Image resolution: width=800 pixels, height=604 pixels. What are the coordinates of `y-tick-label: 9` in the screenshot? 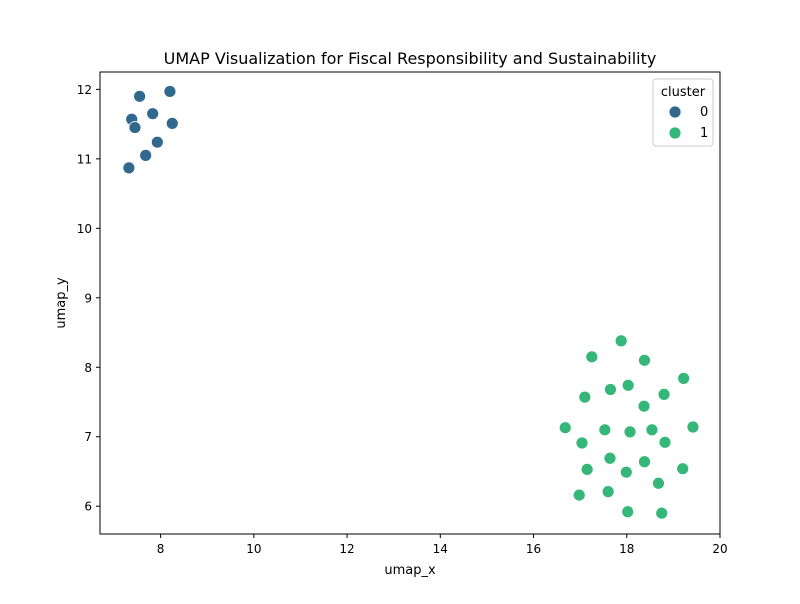 It's located at (88, 298).